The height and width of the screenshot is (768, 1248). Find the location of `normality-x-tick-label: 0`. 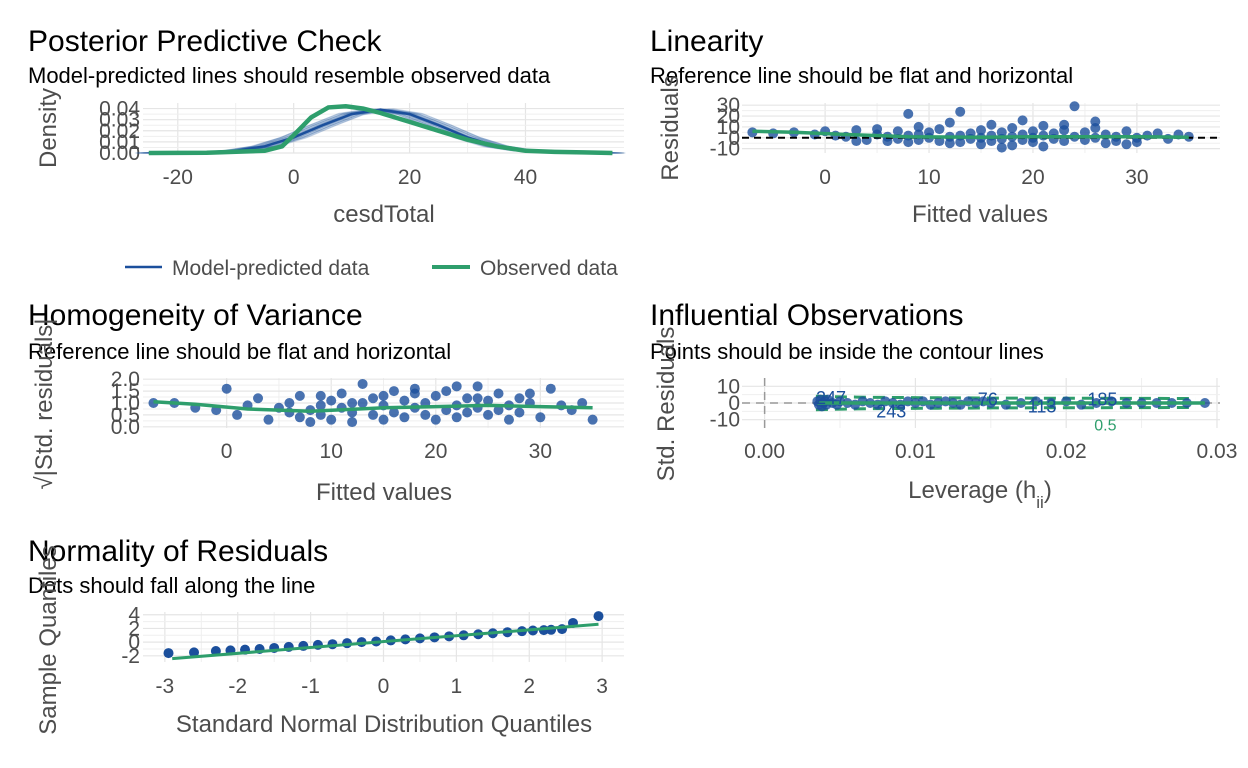

normality-x-tick-label: 0 is located at coordinates (384, 686).